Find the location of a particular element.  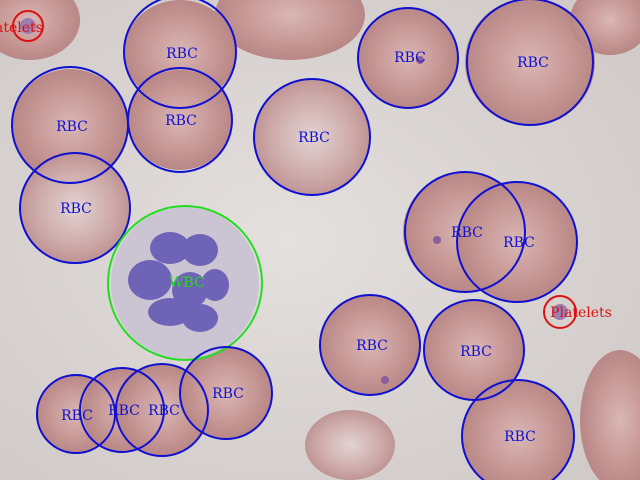

wbc-detection-circle is located at coordinates (185, 283).